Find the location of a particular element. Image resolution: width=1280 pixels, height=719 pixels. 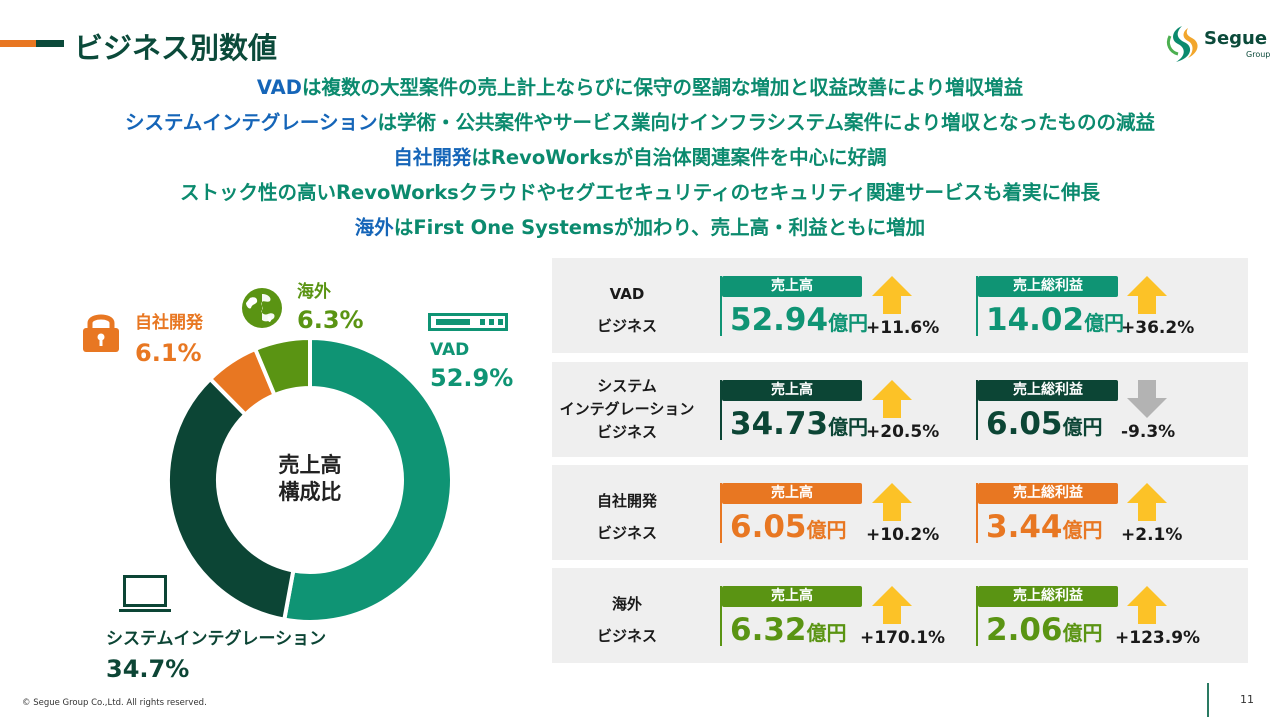

sales-change: +11.6% is located at coordinates (903, 328).